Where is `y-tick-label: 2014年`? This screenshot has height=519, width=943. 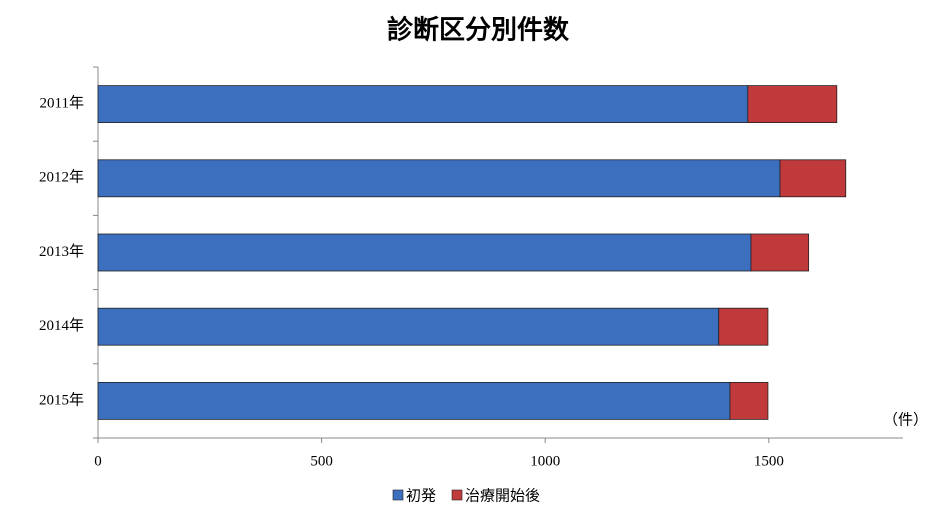 y-tick-label: 2014年 is located at coordinates (61, 325).